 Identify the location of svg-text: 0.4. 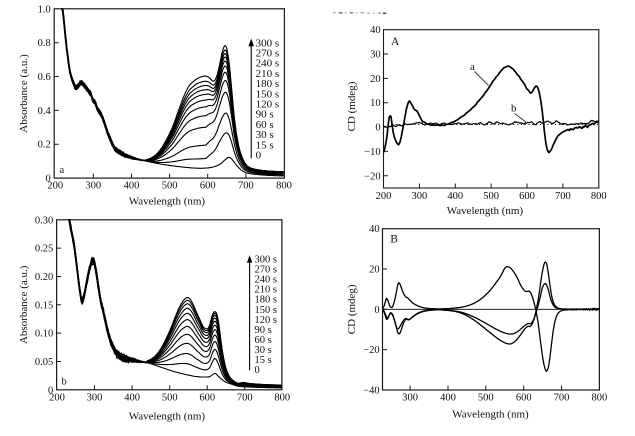
(45, 111).